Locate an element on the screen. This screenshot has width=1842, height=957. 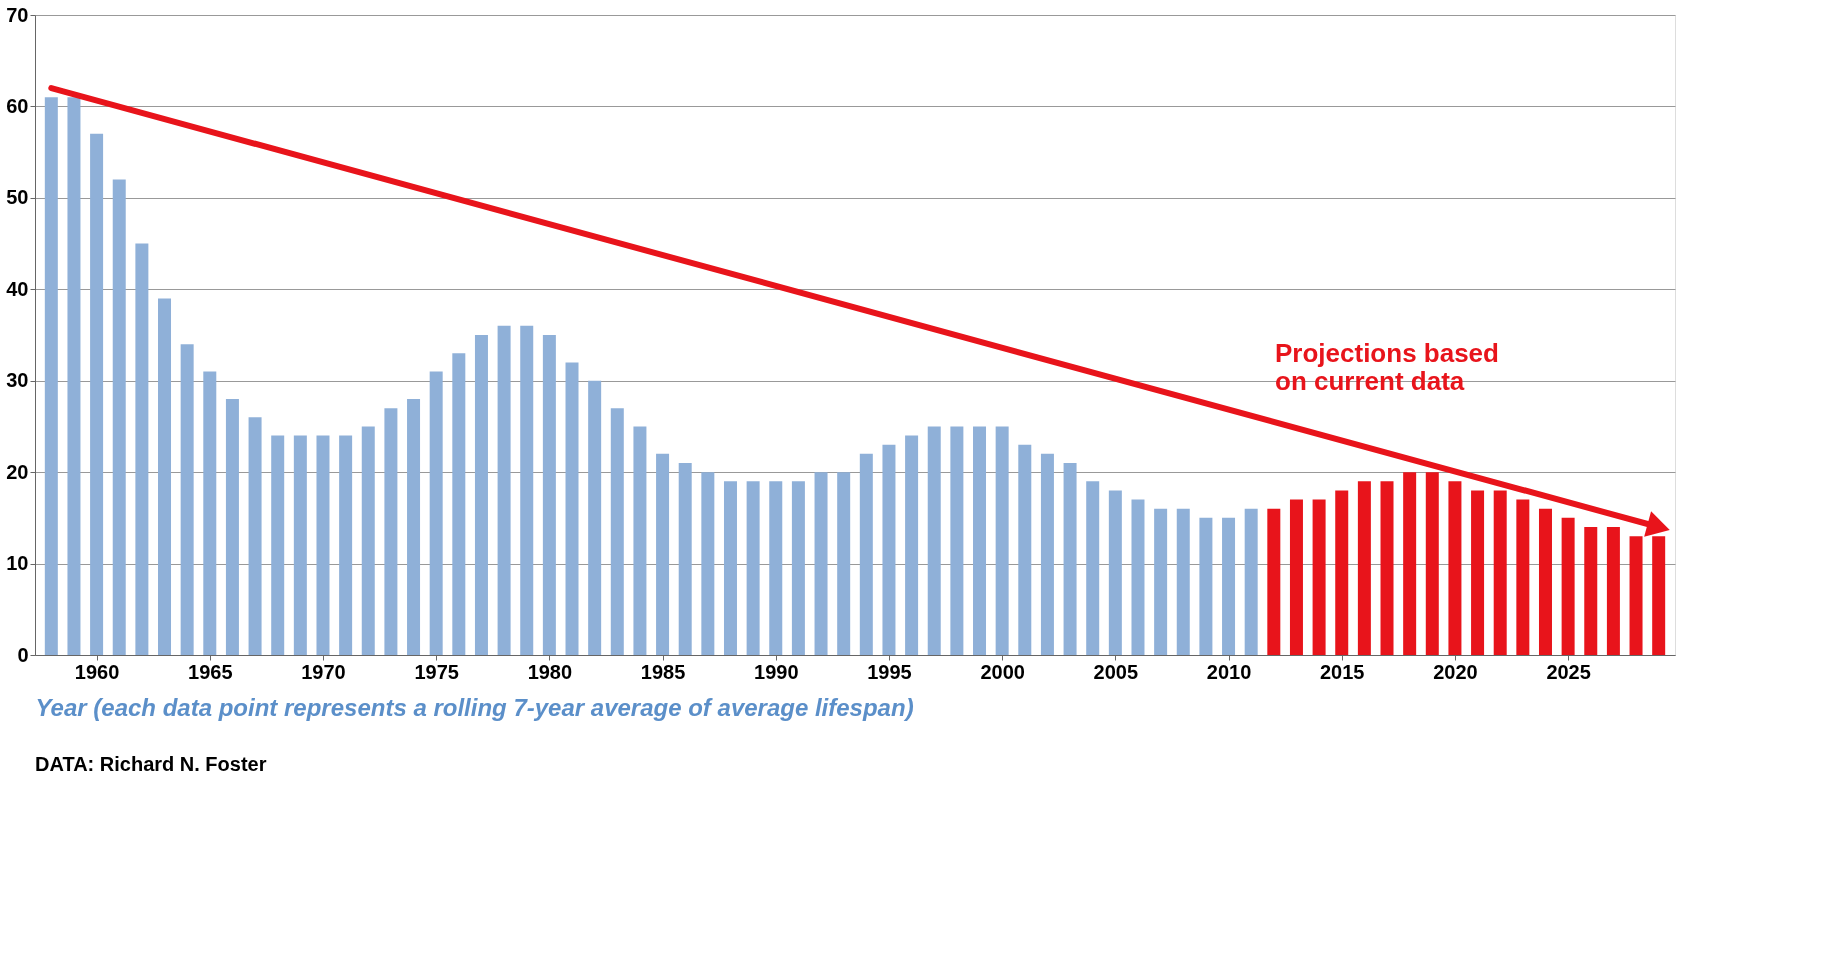
x-tick-label: 2025 is located at coordinates (1568, 671).